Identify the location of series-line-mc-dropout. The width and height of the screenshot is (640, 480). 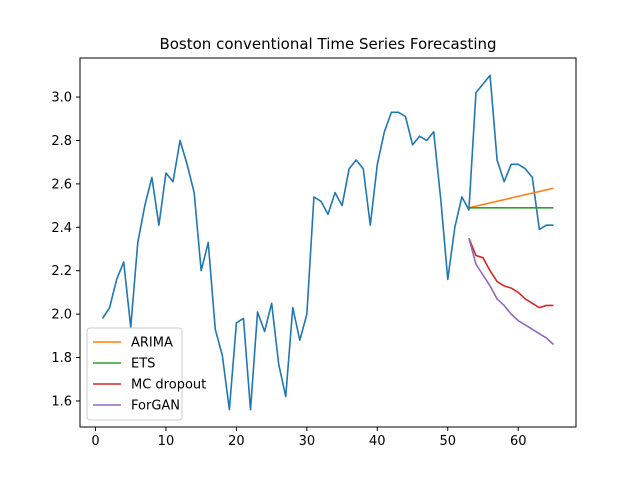
(511, 273).